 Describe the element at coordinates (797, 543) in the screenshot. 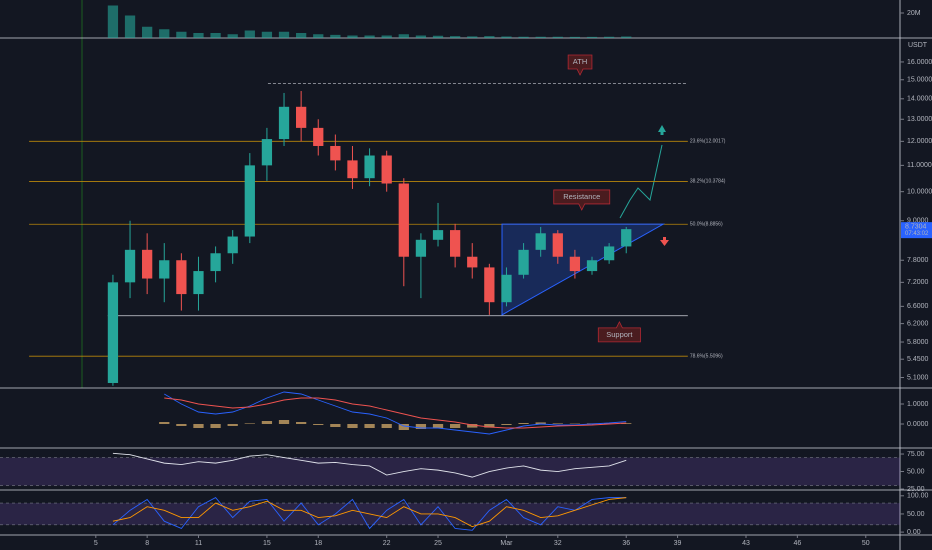

I see `x-tick-label: 46` at that location.